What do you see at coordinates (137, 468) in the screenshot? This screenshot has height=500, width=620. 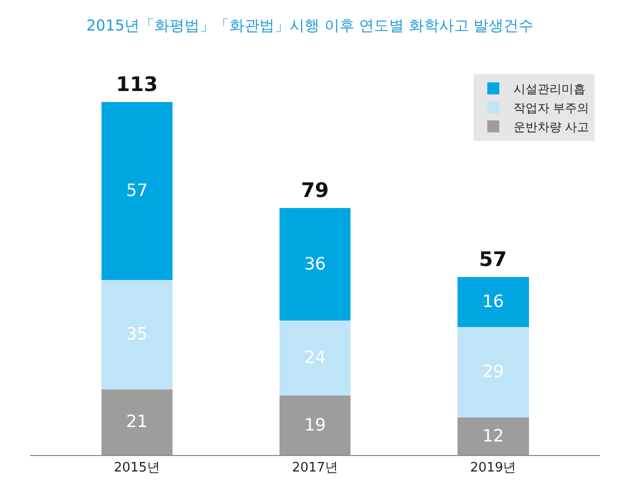 I see `x-tick-label: 2015년` at bounding box center [137, 468].